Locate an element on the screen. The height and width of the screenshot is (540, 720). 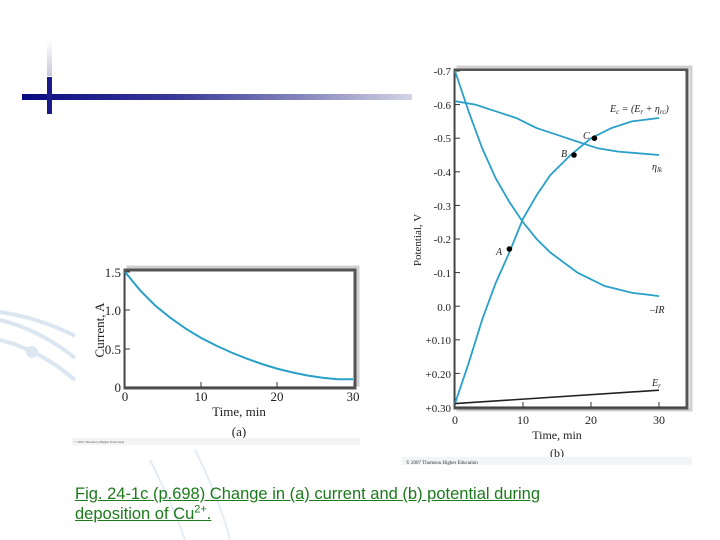
ec-label: Ec = (Er + ηrc) is located at coordinates (639, 110).